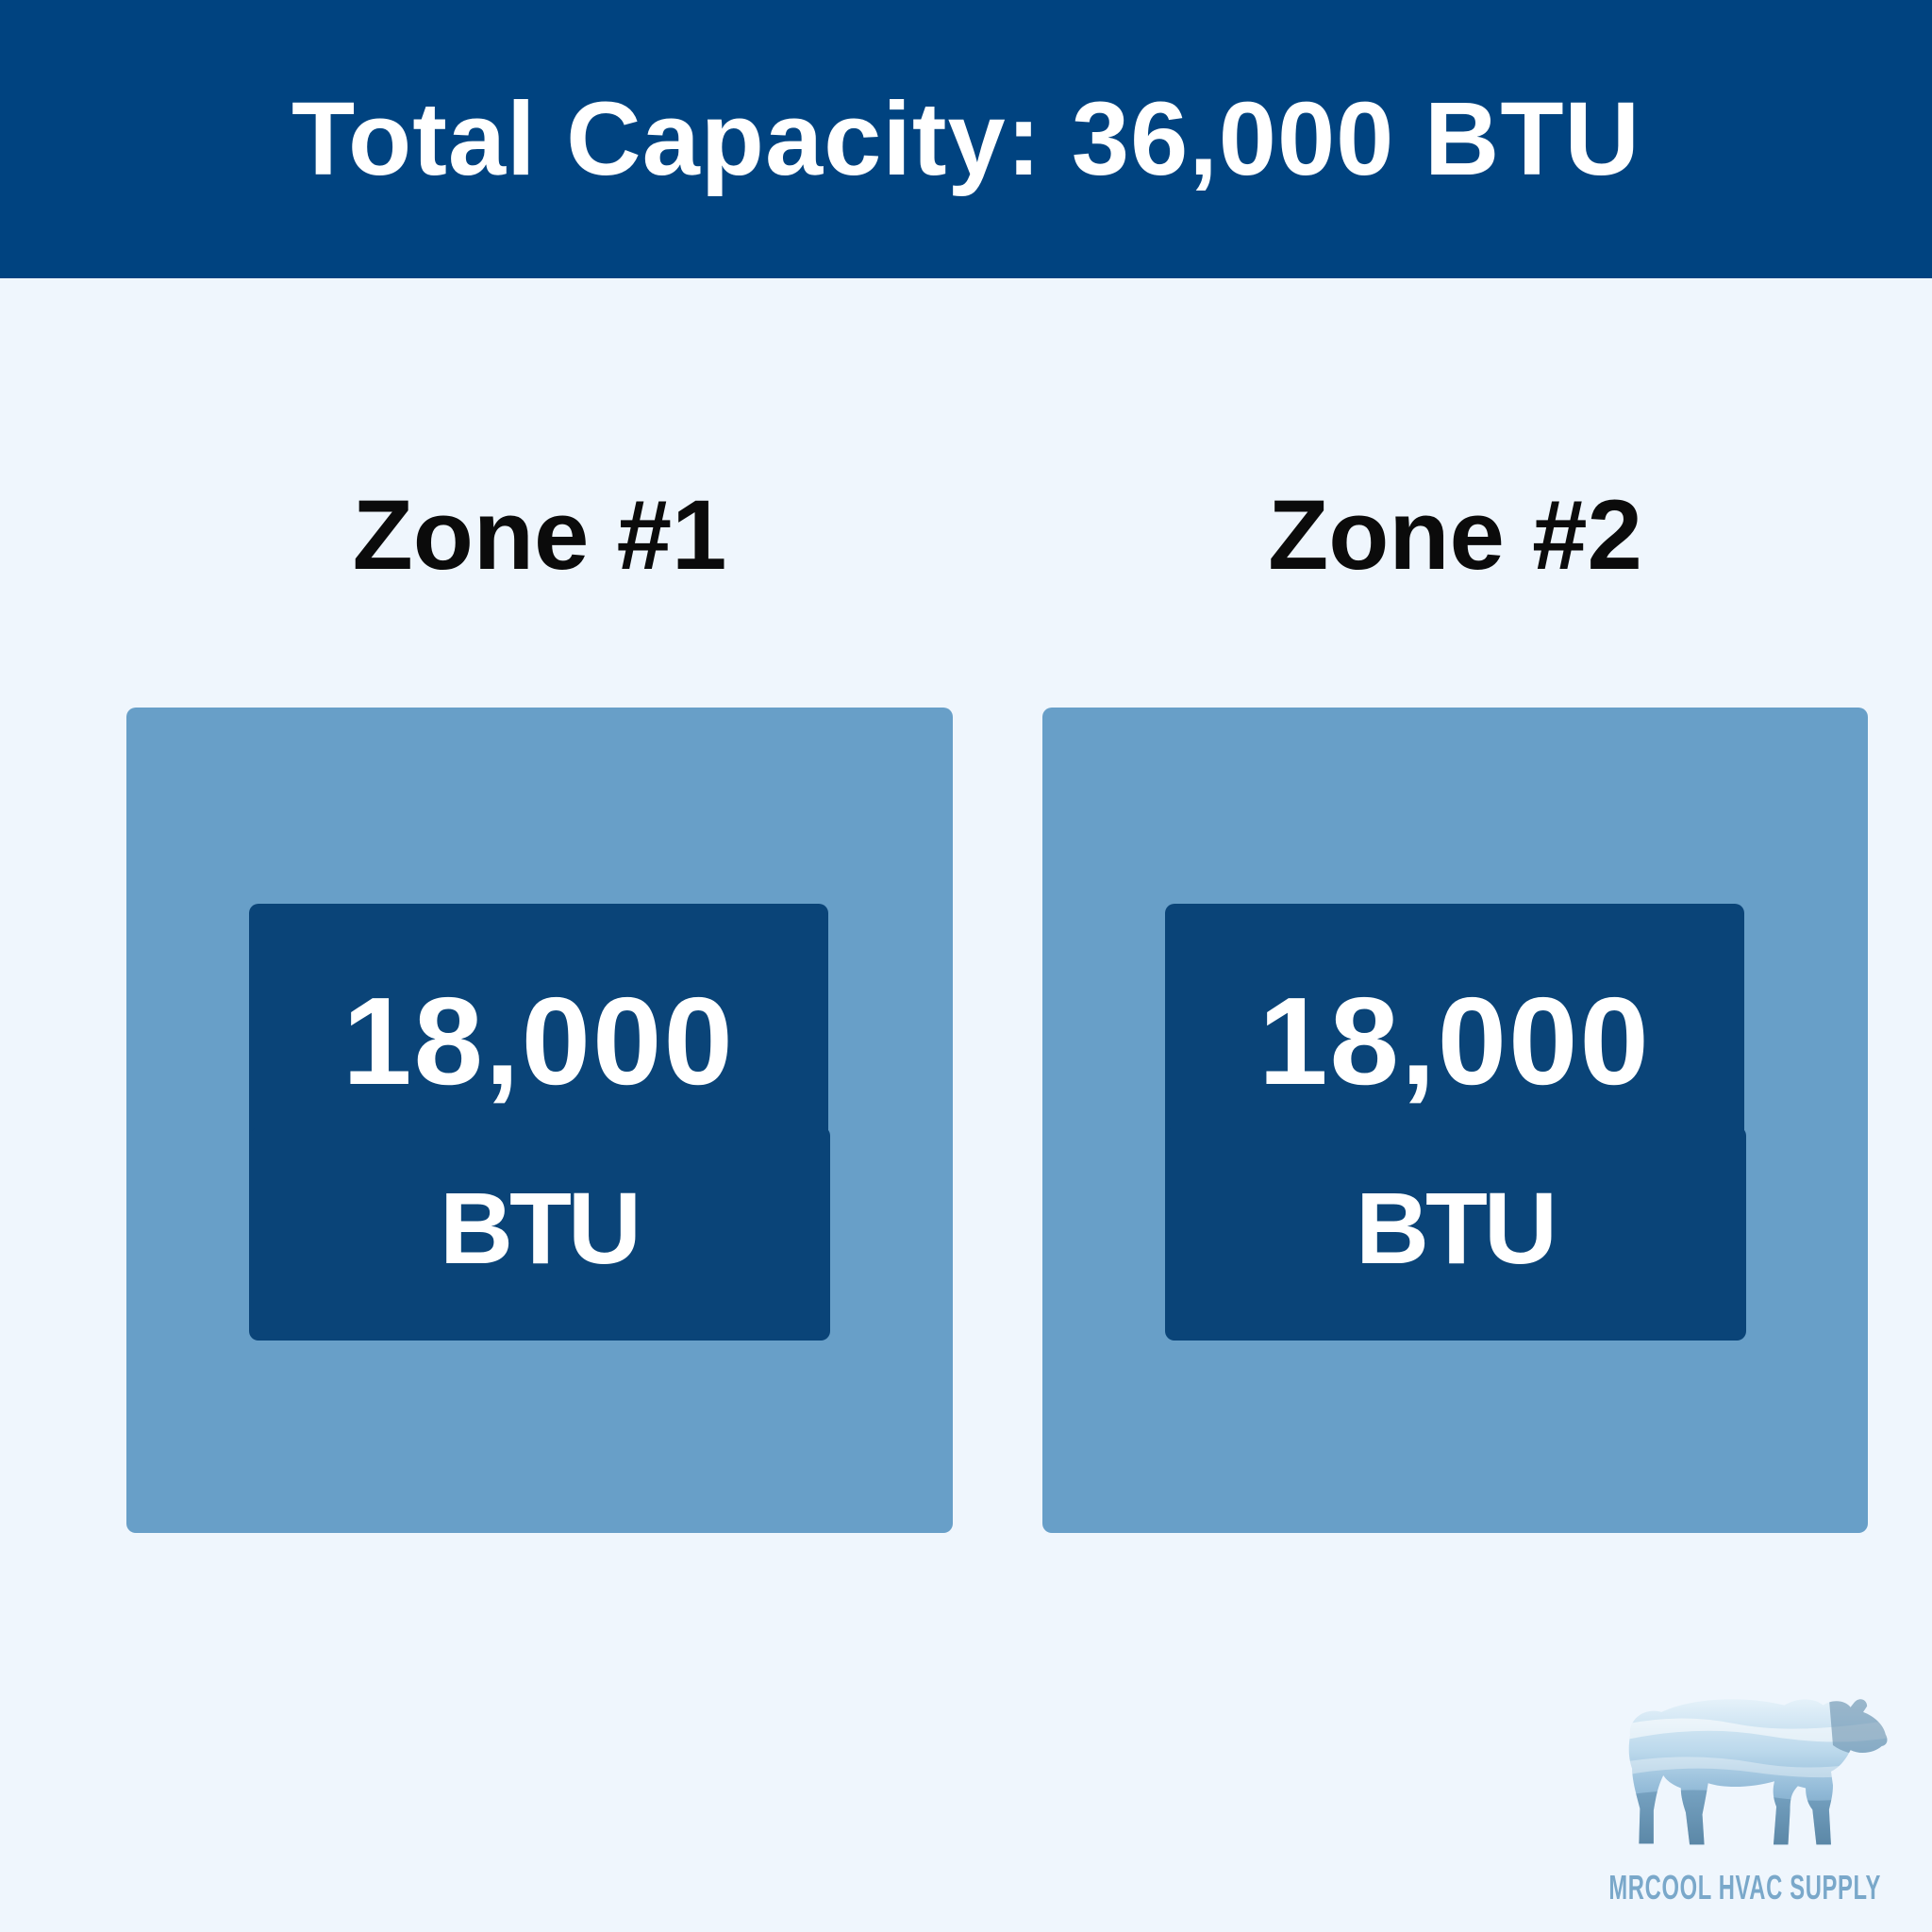 The image size is (1932, 1932). Describe the element at coordinates (1745, 1888) in the screenshot. I see `brand-name-text: MRCOOL HVAC SUPPLY` at that location.